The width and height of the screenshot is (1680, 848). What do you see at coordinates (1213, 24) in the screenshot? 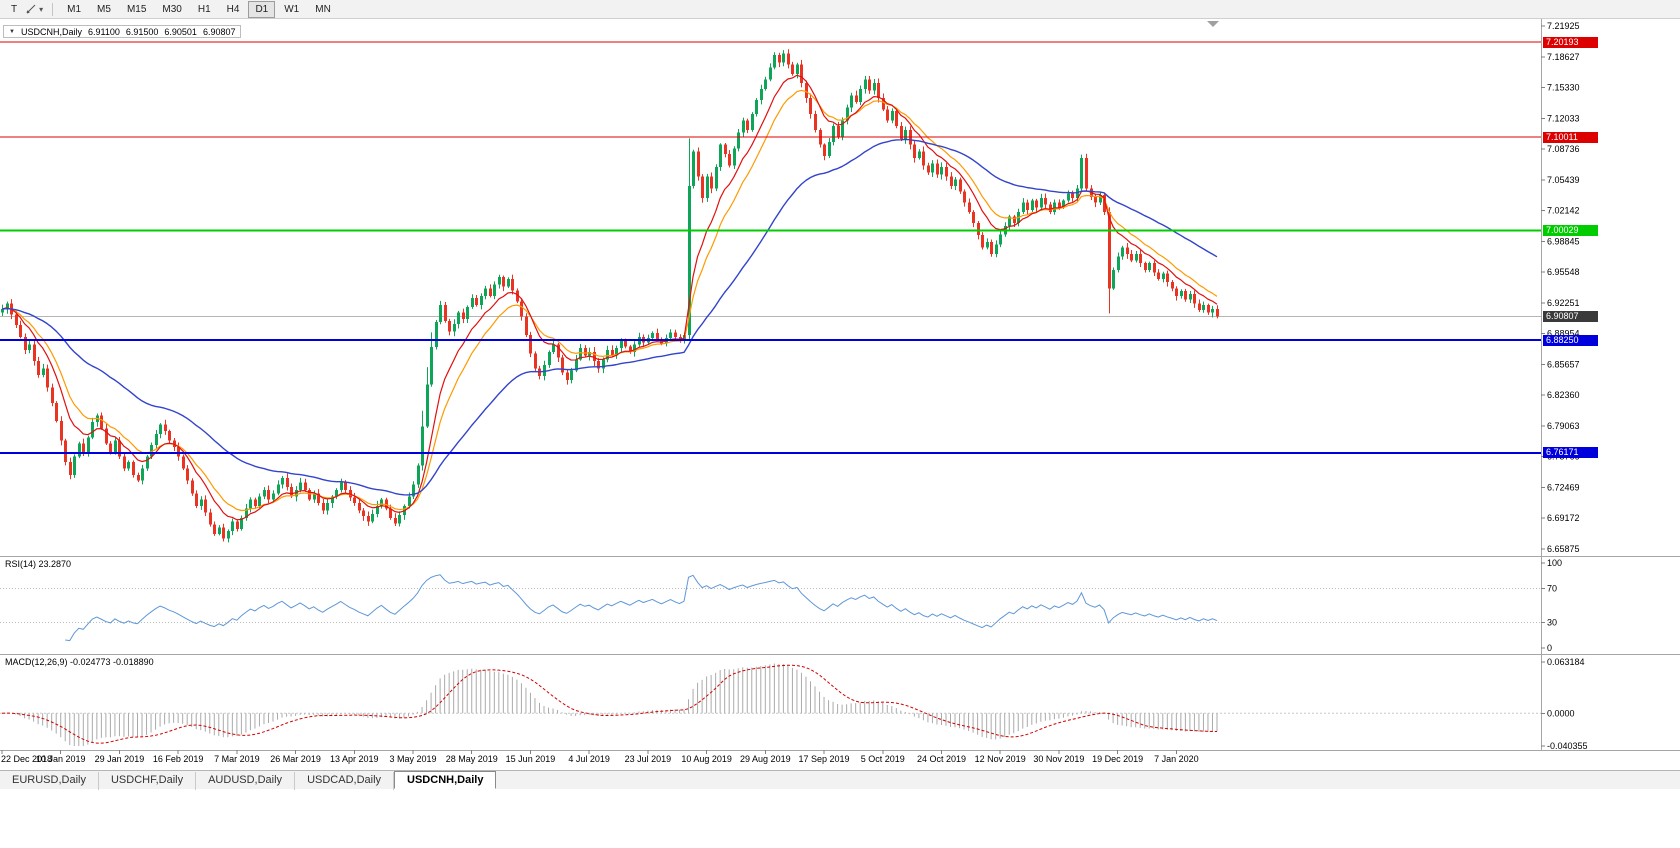
I see `chart-shift-marker` at bounding box center [1213, 24].